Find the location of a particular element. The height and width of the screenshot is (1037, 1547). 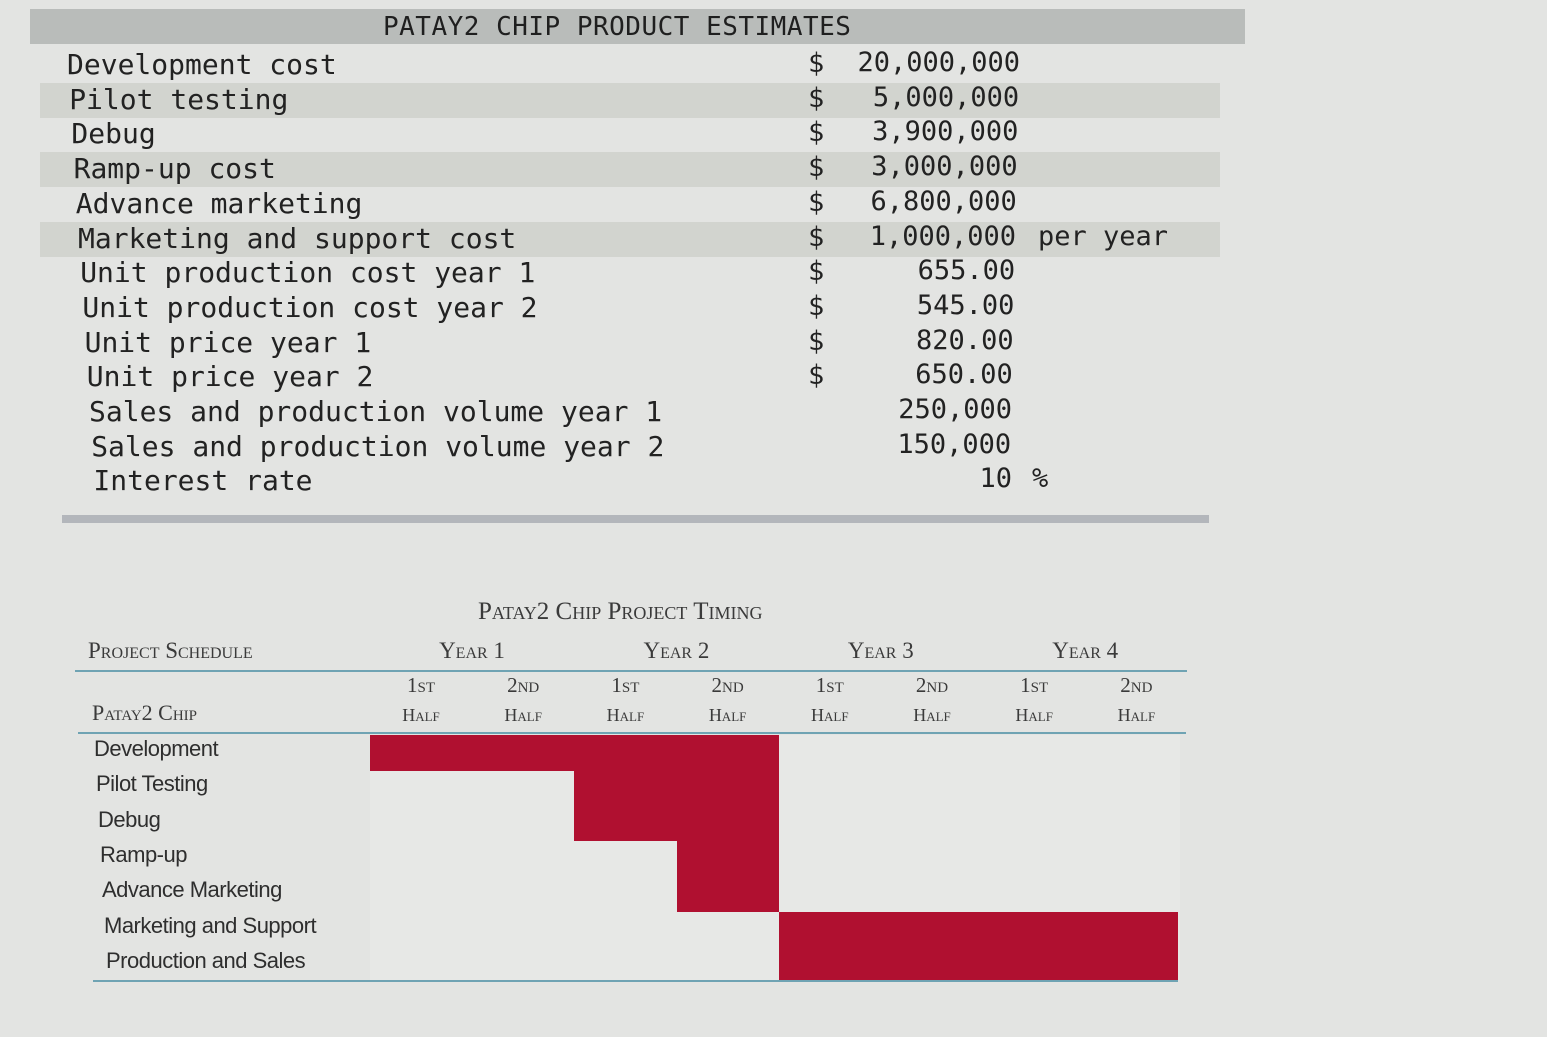

estimate-suffix: % is located at coordinates (1040, 479).